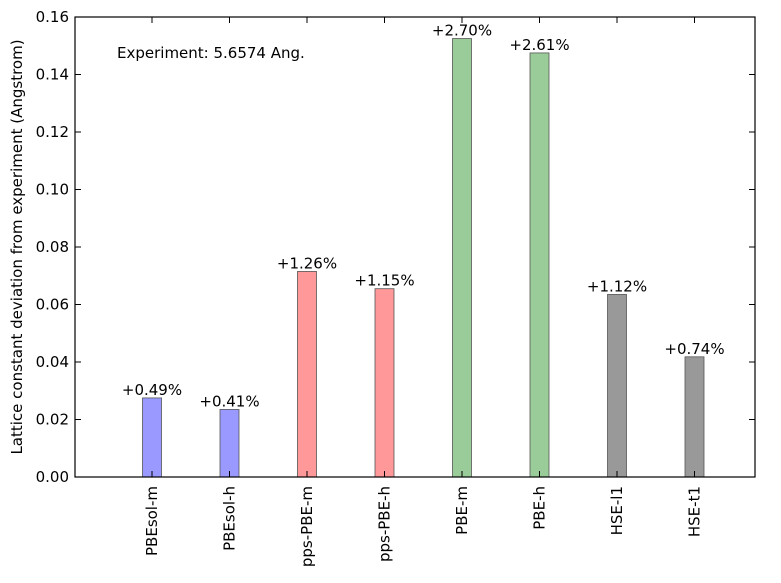  What do you see at coordinates (539, 45) in the screenshot?
I see `bar-value-label: +2.61%` at bounding box center [539, 45].